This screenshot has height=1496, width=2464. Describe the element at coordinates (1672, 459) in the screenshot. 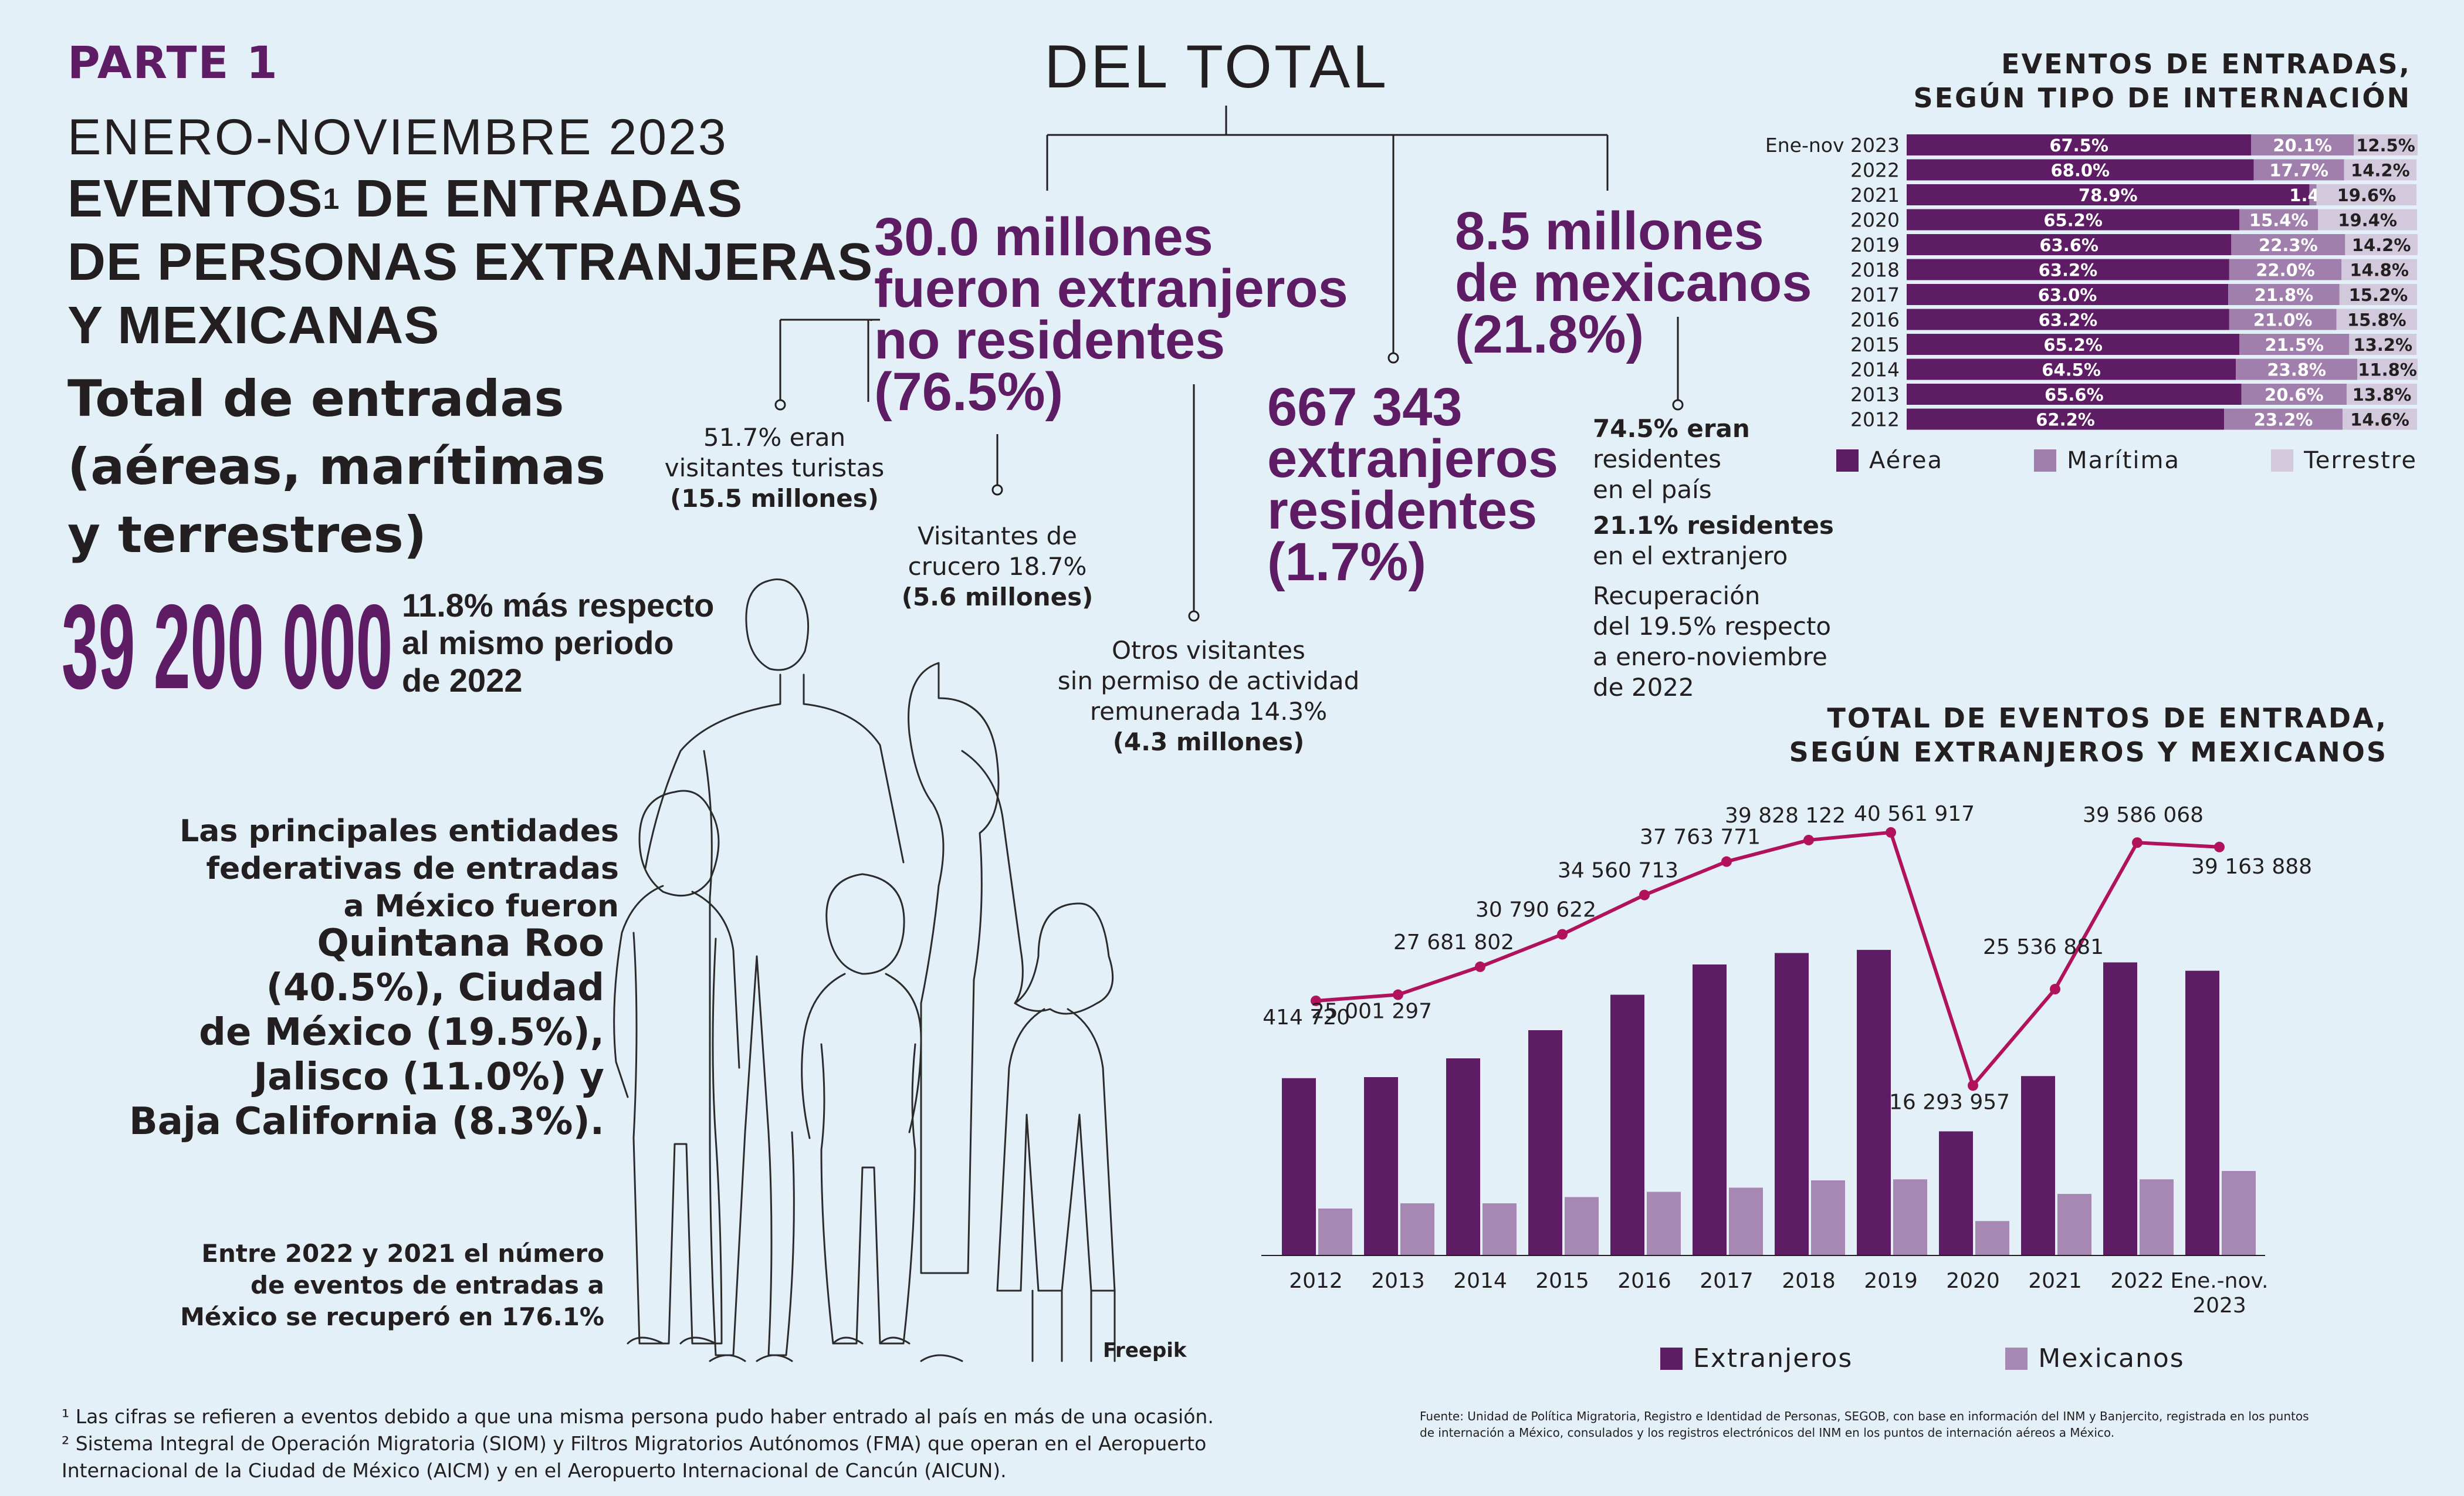

I see `mexicanos-residentes-pais: 74.5% eran residentes en el país` at that location.